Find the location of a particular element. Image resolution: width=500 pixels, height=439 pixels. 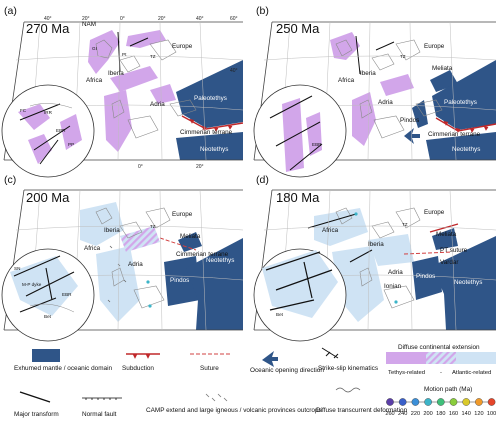

motion-age-240: 240 is located at coordinates (402, 414).